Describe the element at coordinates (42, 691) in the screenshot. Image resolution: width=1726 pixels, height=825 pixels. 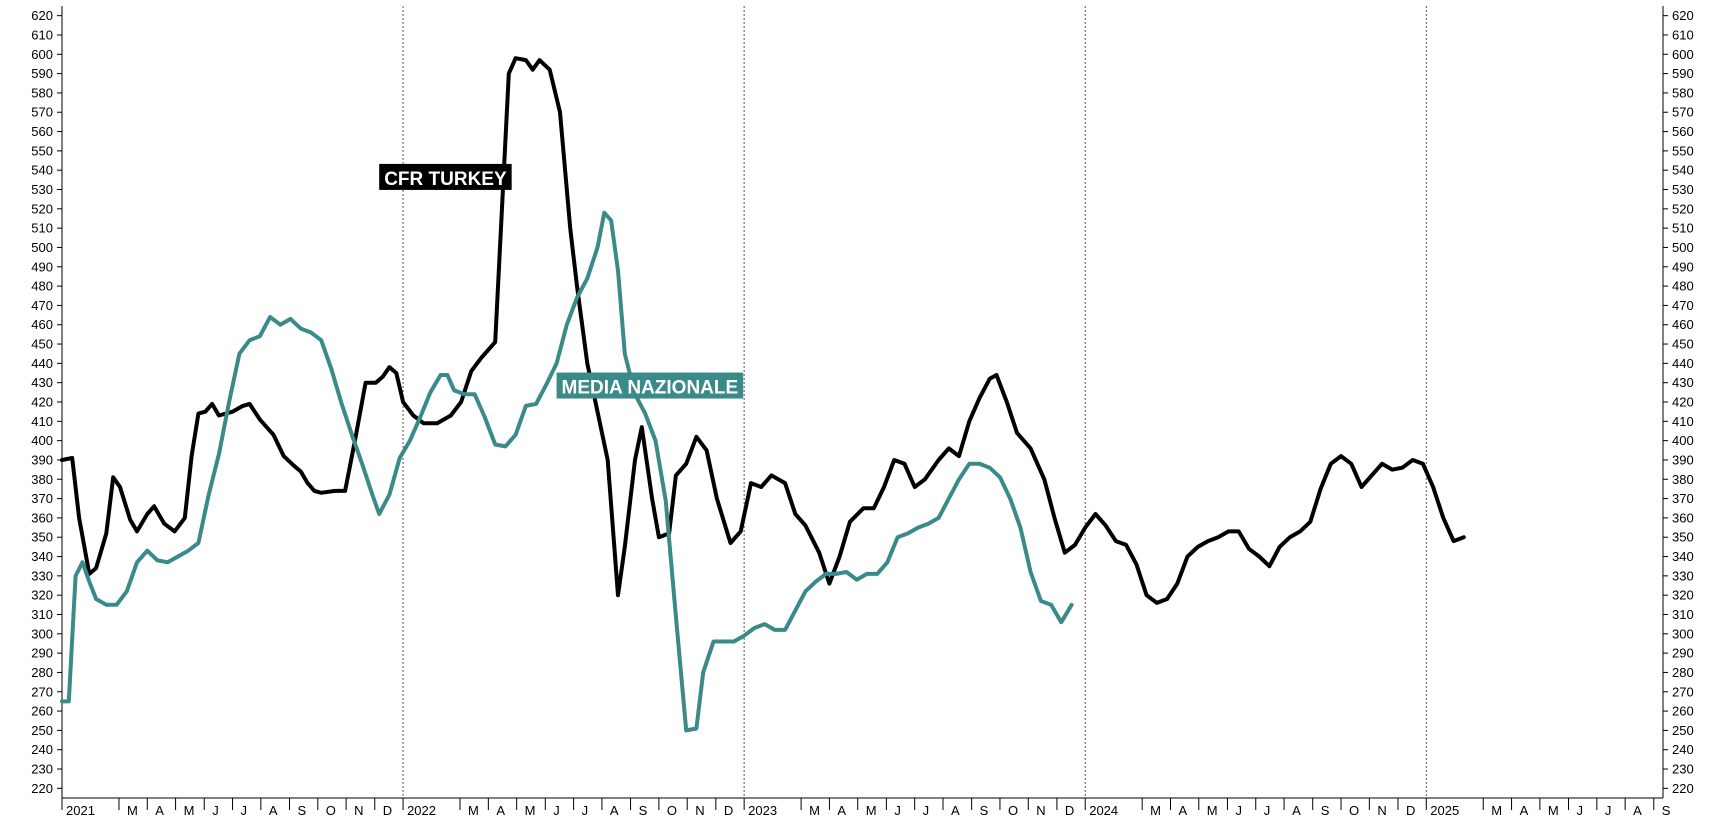
I see `y-tick-label-left: 270` at that location.